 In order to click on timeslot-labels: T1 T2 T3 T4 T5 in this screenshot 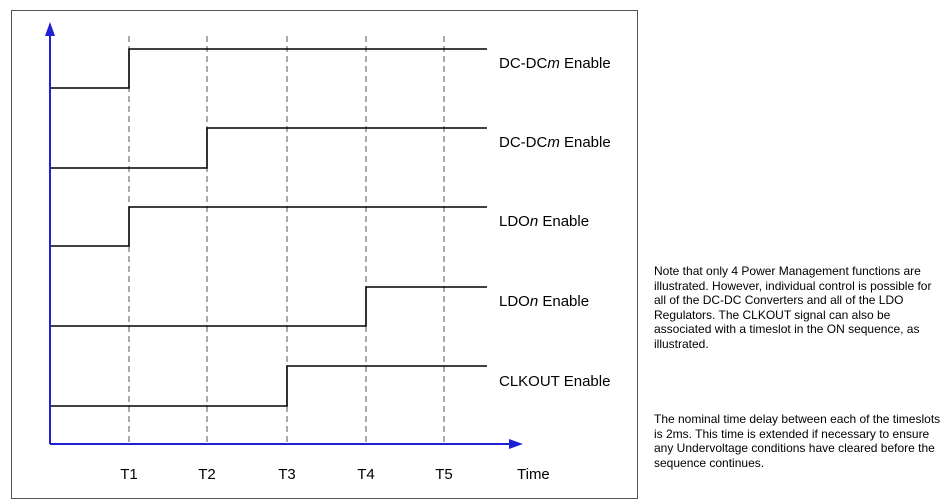, I will do `click(286, 474)`.